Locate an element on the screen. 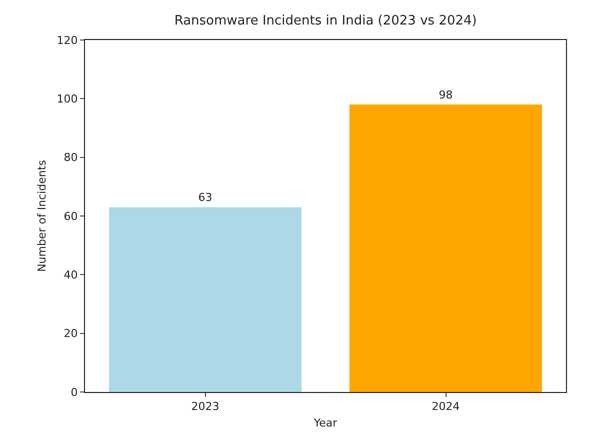  chart-title: Ransomware Incidents in India (2023 vs 2024) is located at coordinates (325, 20).